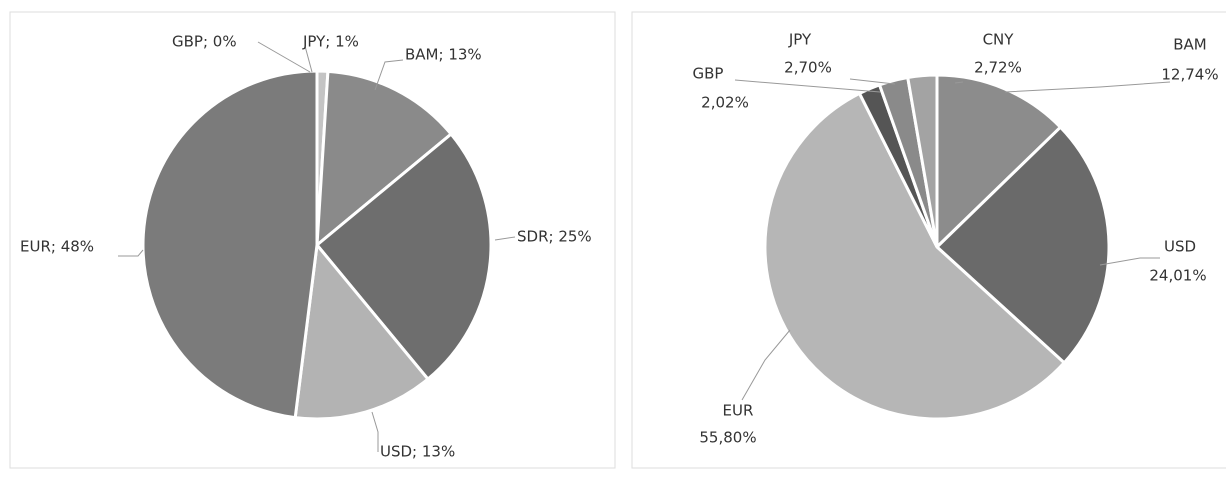 The width and height of the screenshot is (1226, 480). I want to click on category-label: GBP, so click(708, 74).